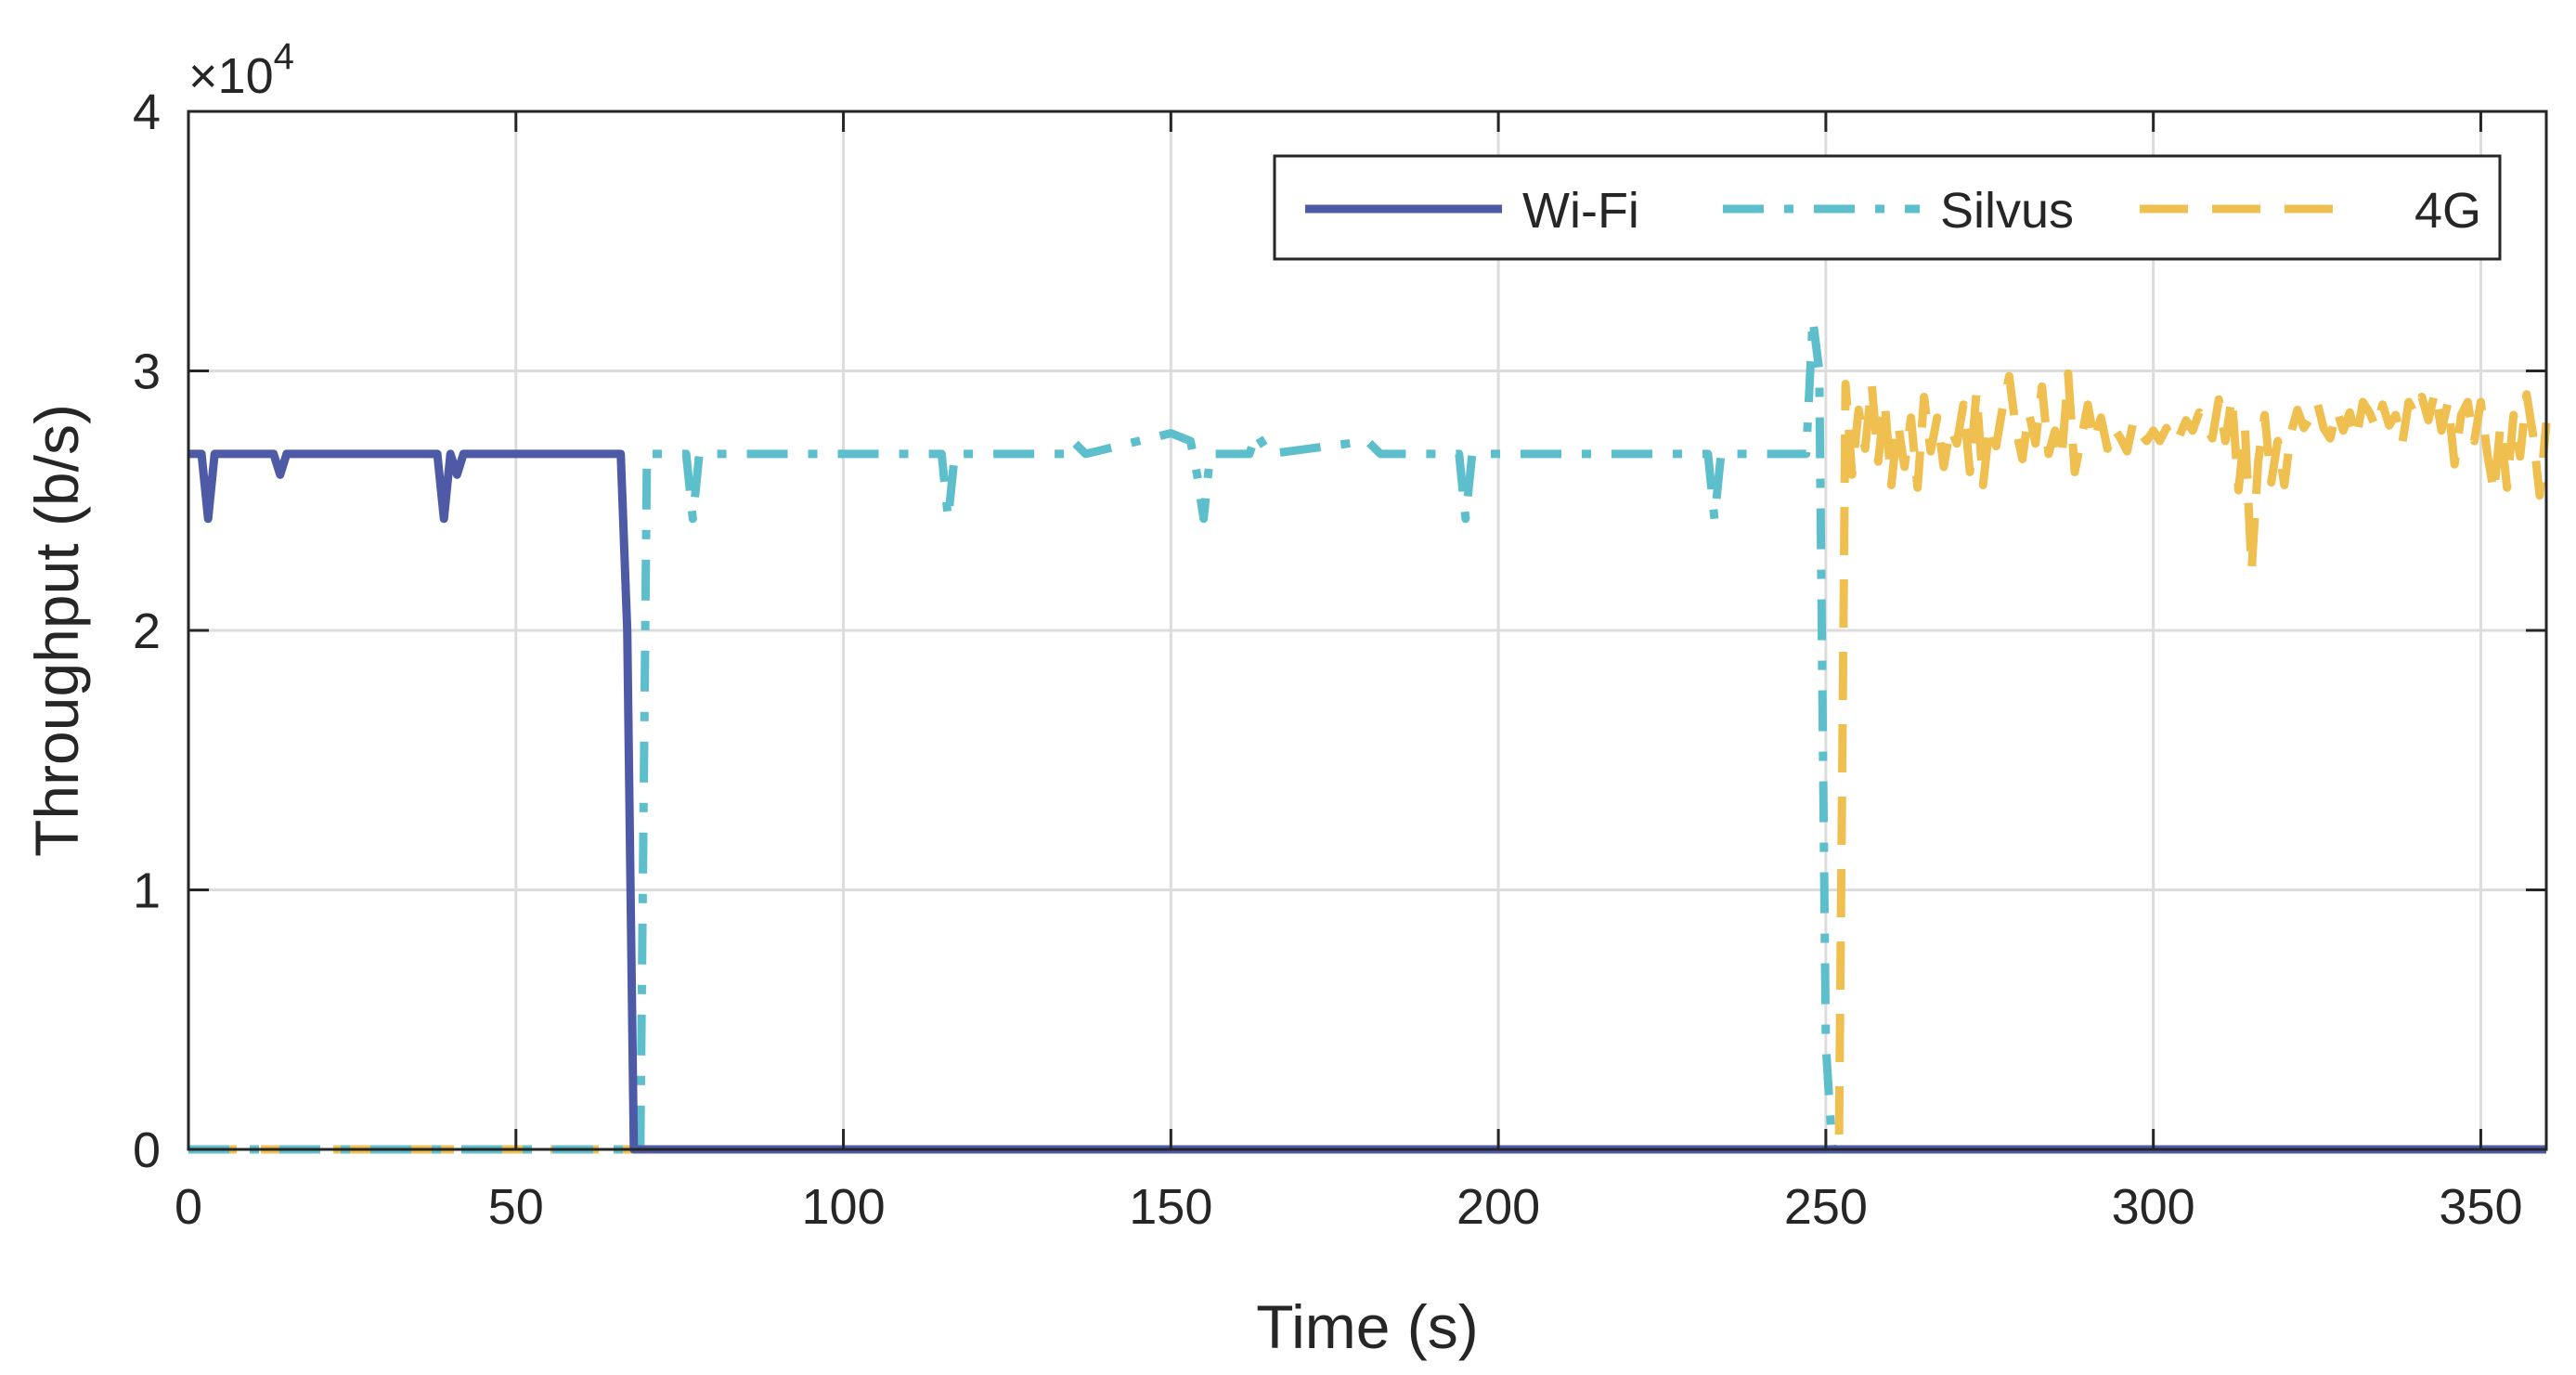 Image resolution: width=2576 pixels, height=1375 pixels. Describe the element at coordinates (147, 112) in the screenshot. I see `y-tick-label: 4` at that location.